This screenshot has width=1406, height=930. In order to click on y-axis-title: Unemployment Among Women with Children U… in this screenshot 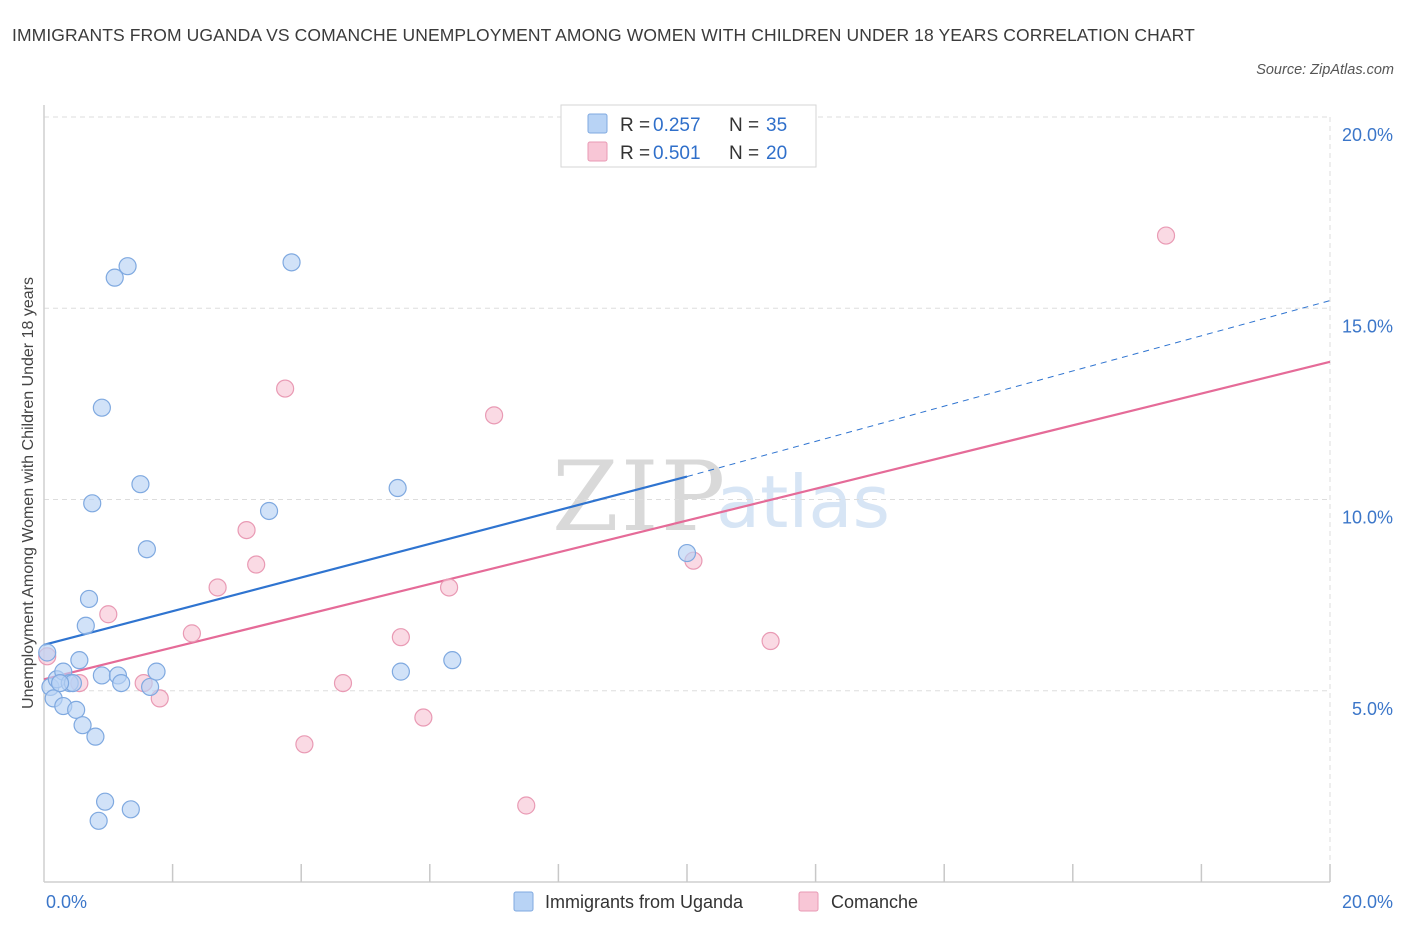, I will do `click(28, 493)`.